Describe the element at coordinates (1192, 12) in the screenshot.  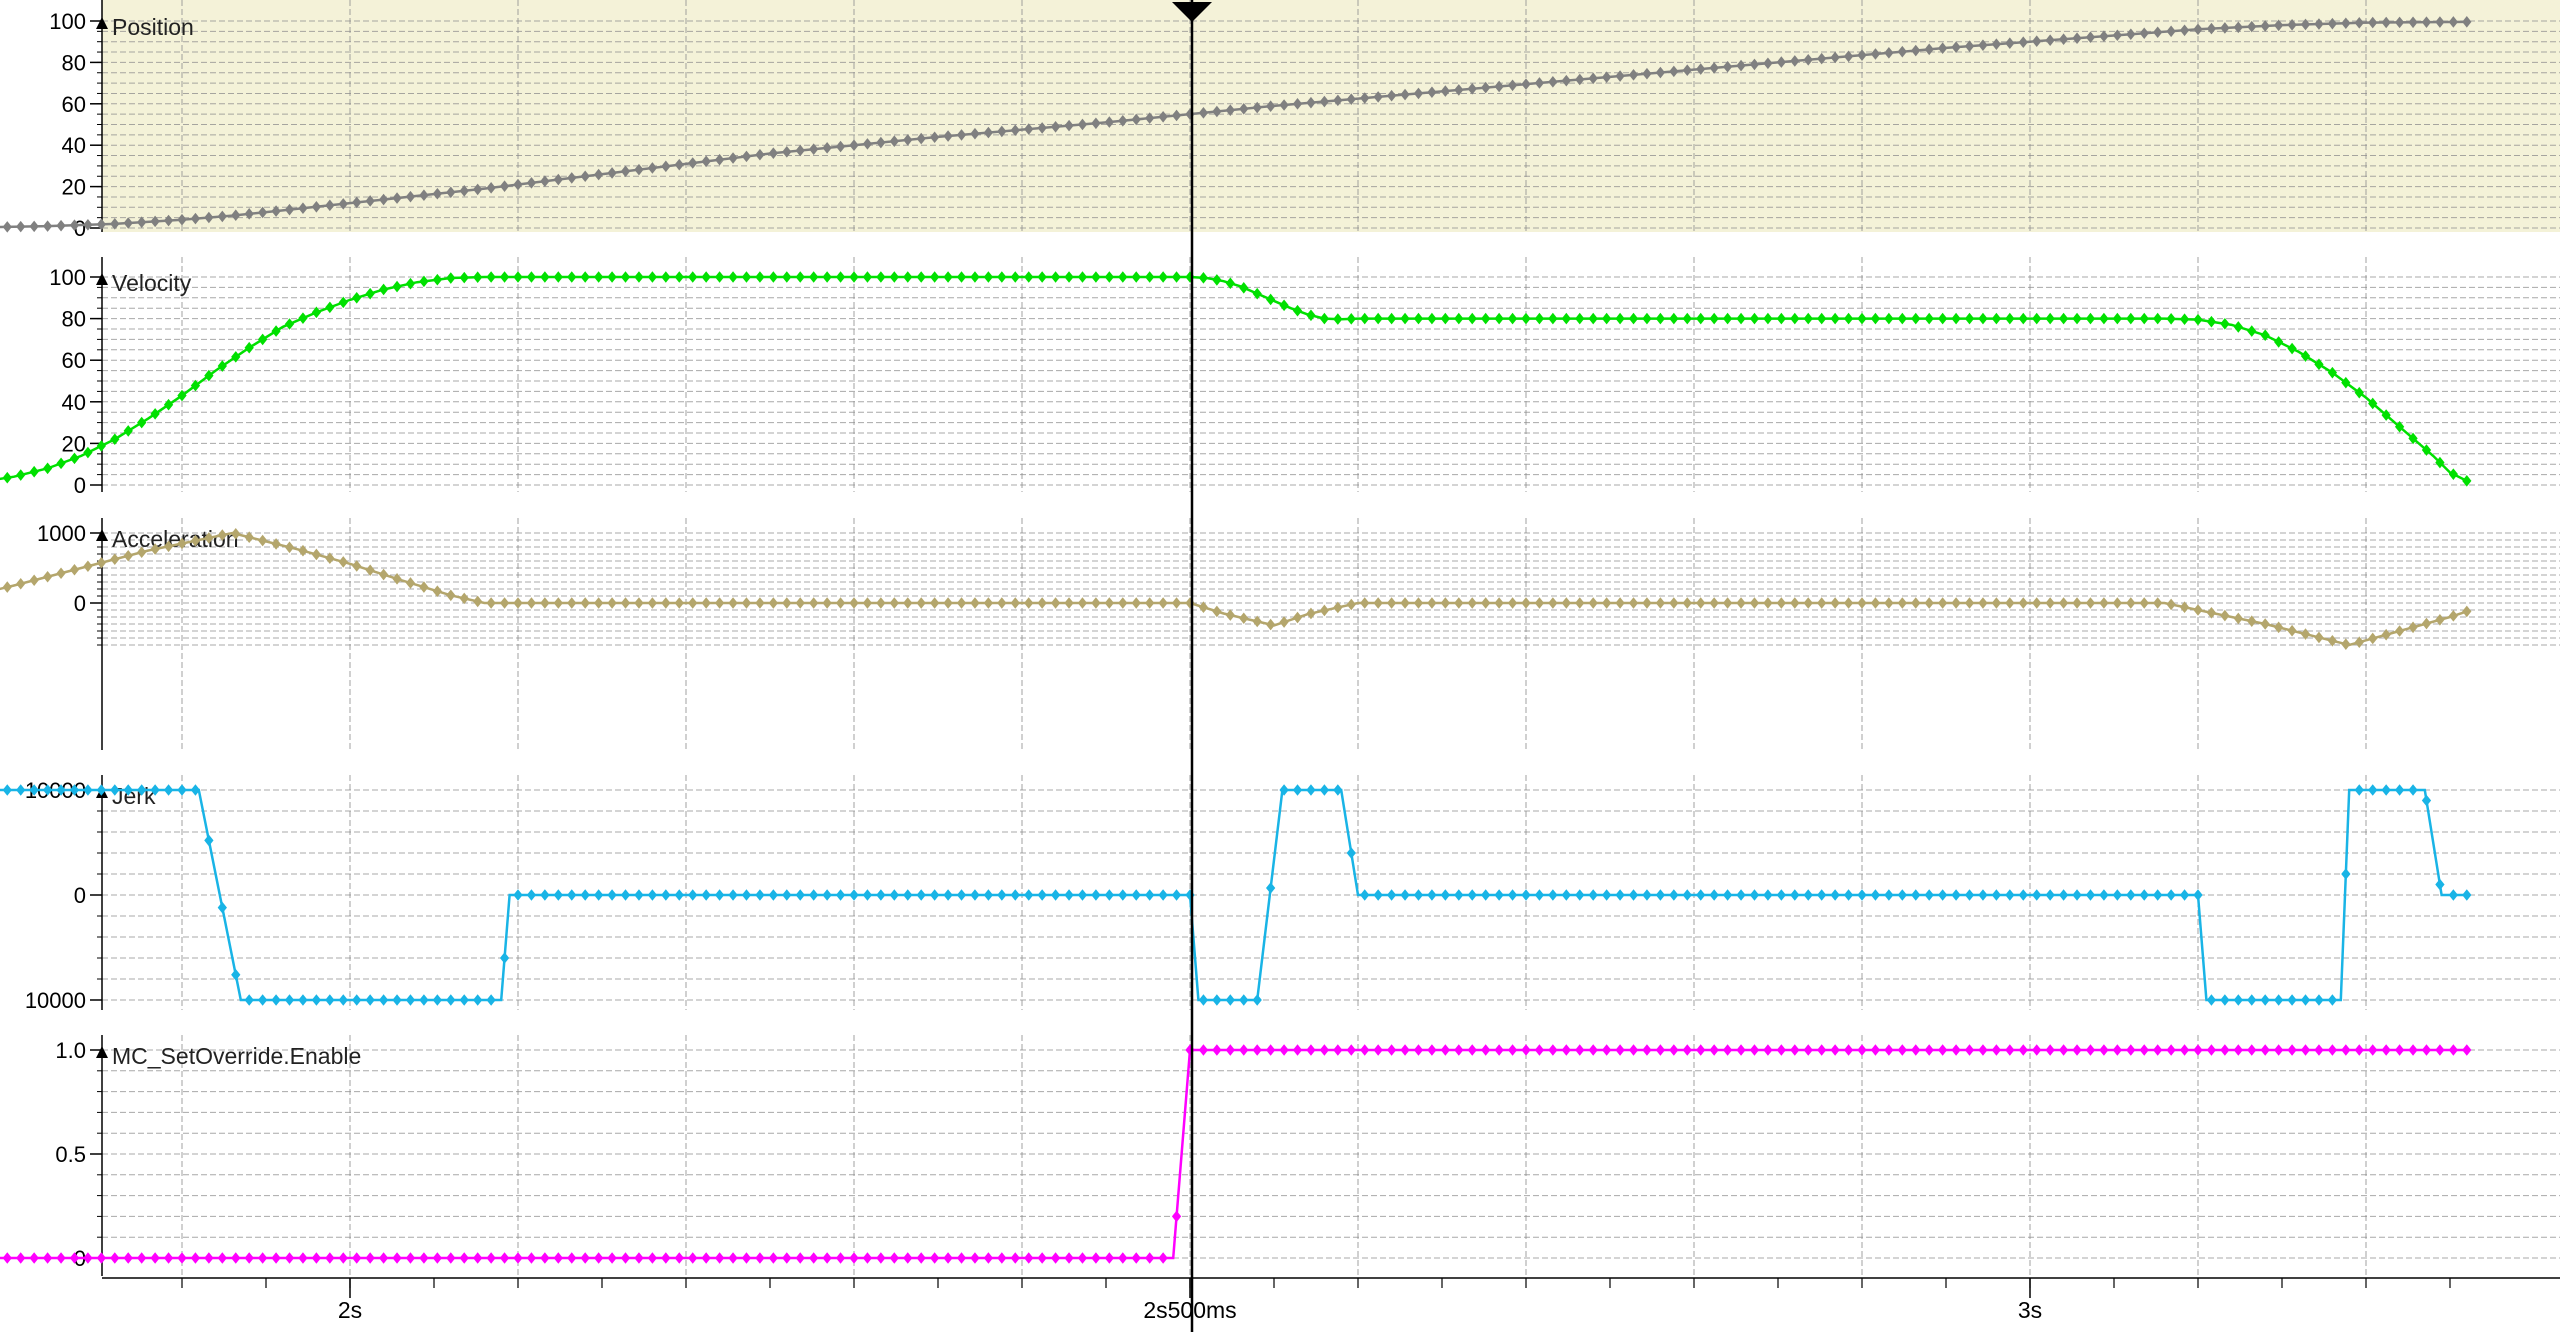
I see `cursor-handle-icon` at that location.